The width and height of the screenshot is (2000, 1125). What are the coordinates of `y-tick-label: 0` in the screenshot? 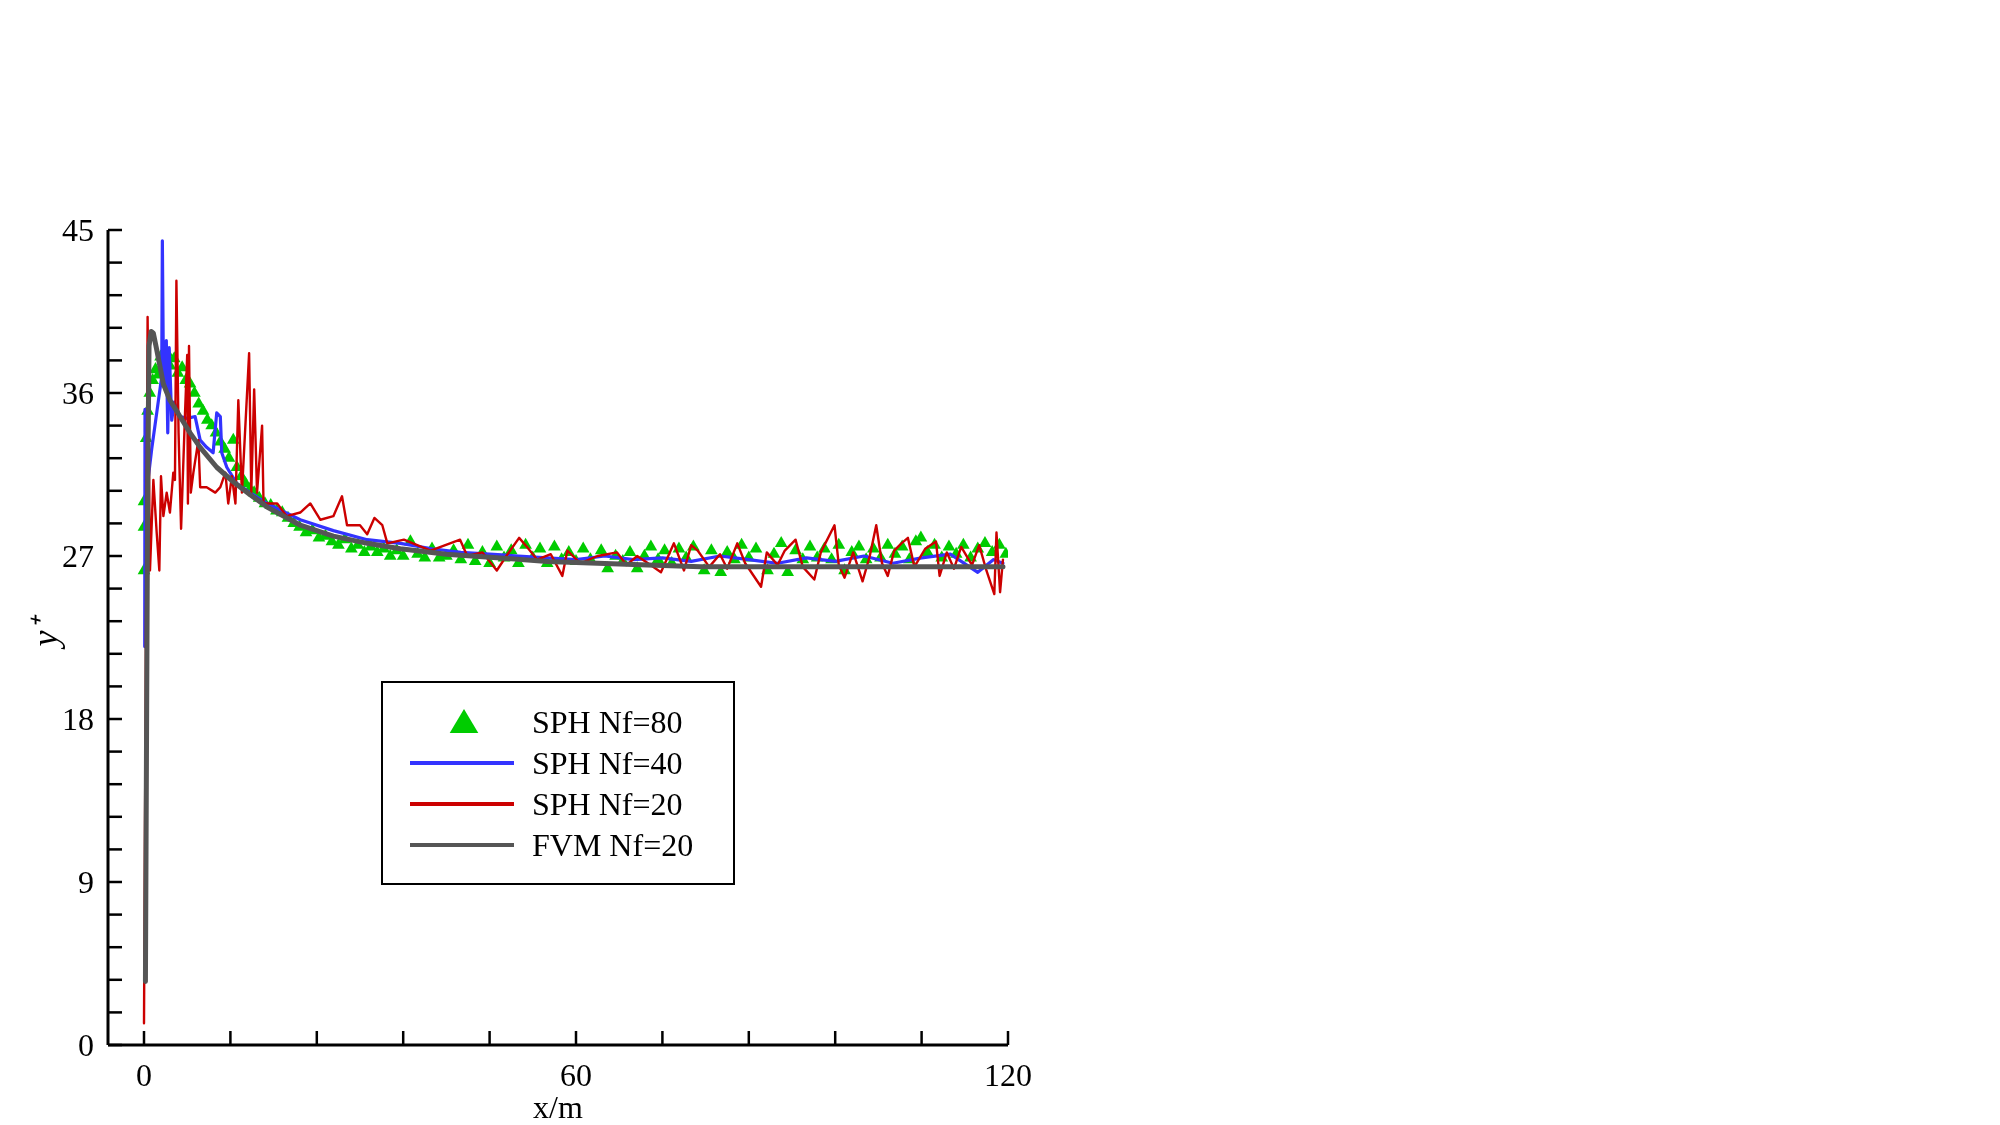 It's located at (86, 1045).